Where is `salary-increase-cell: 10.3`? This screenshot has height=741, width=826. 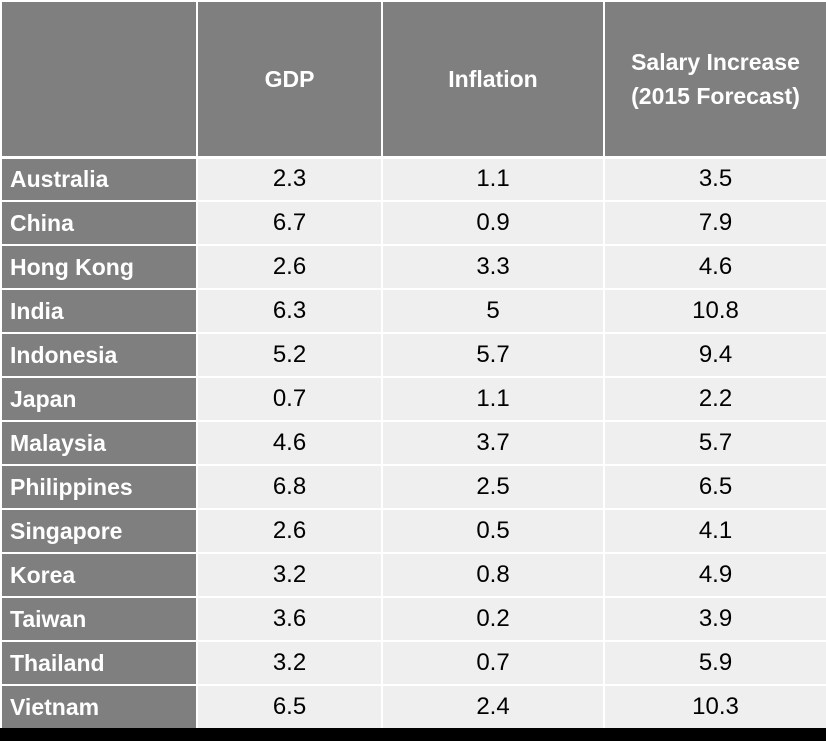
salary-increase-cell: 10.3 is located at coordinates (714, 707).